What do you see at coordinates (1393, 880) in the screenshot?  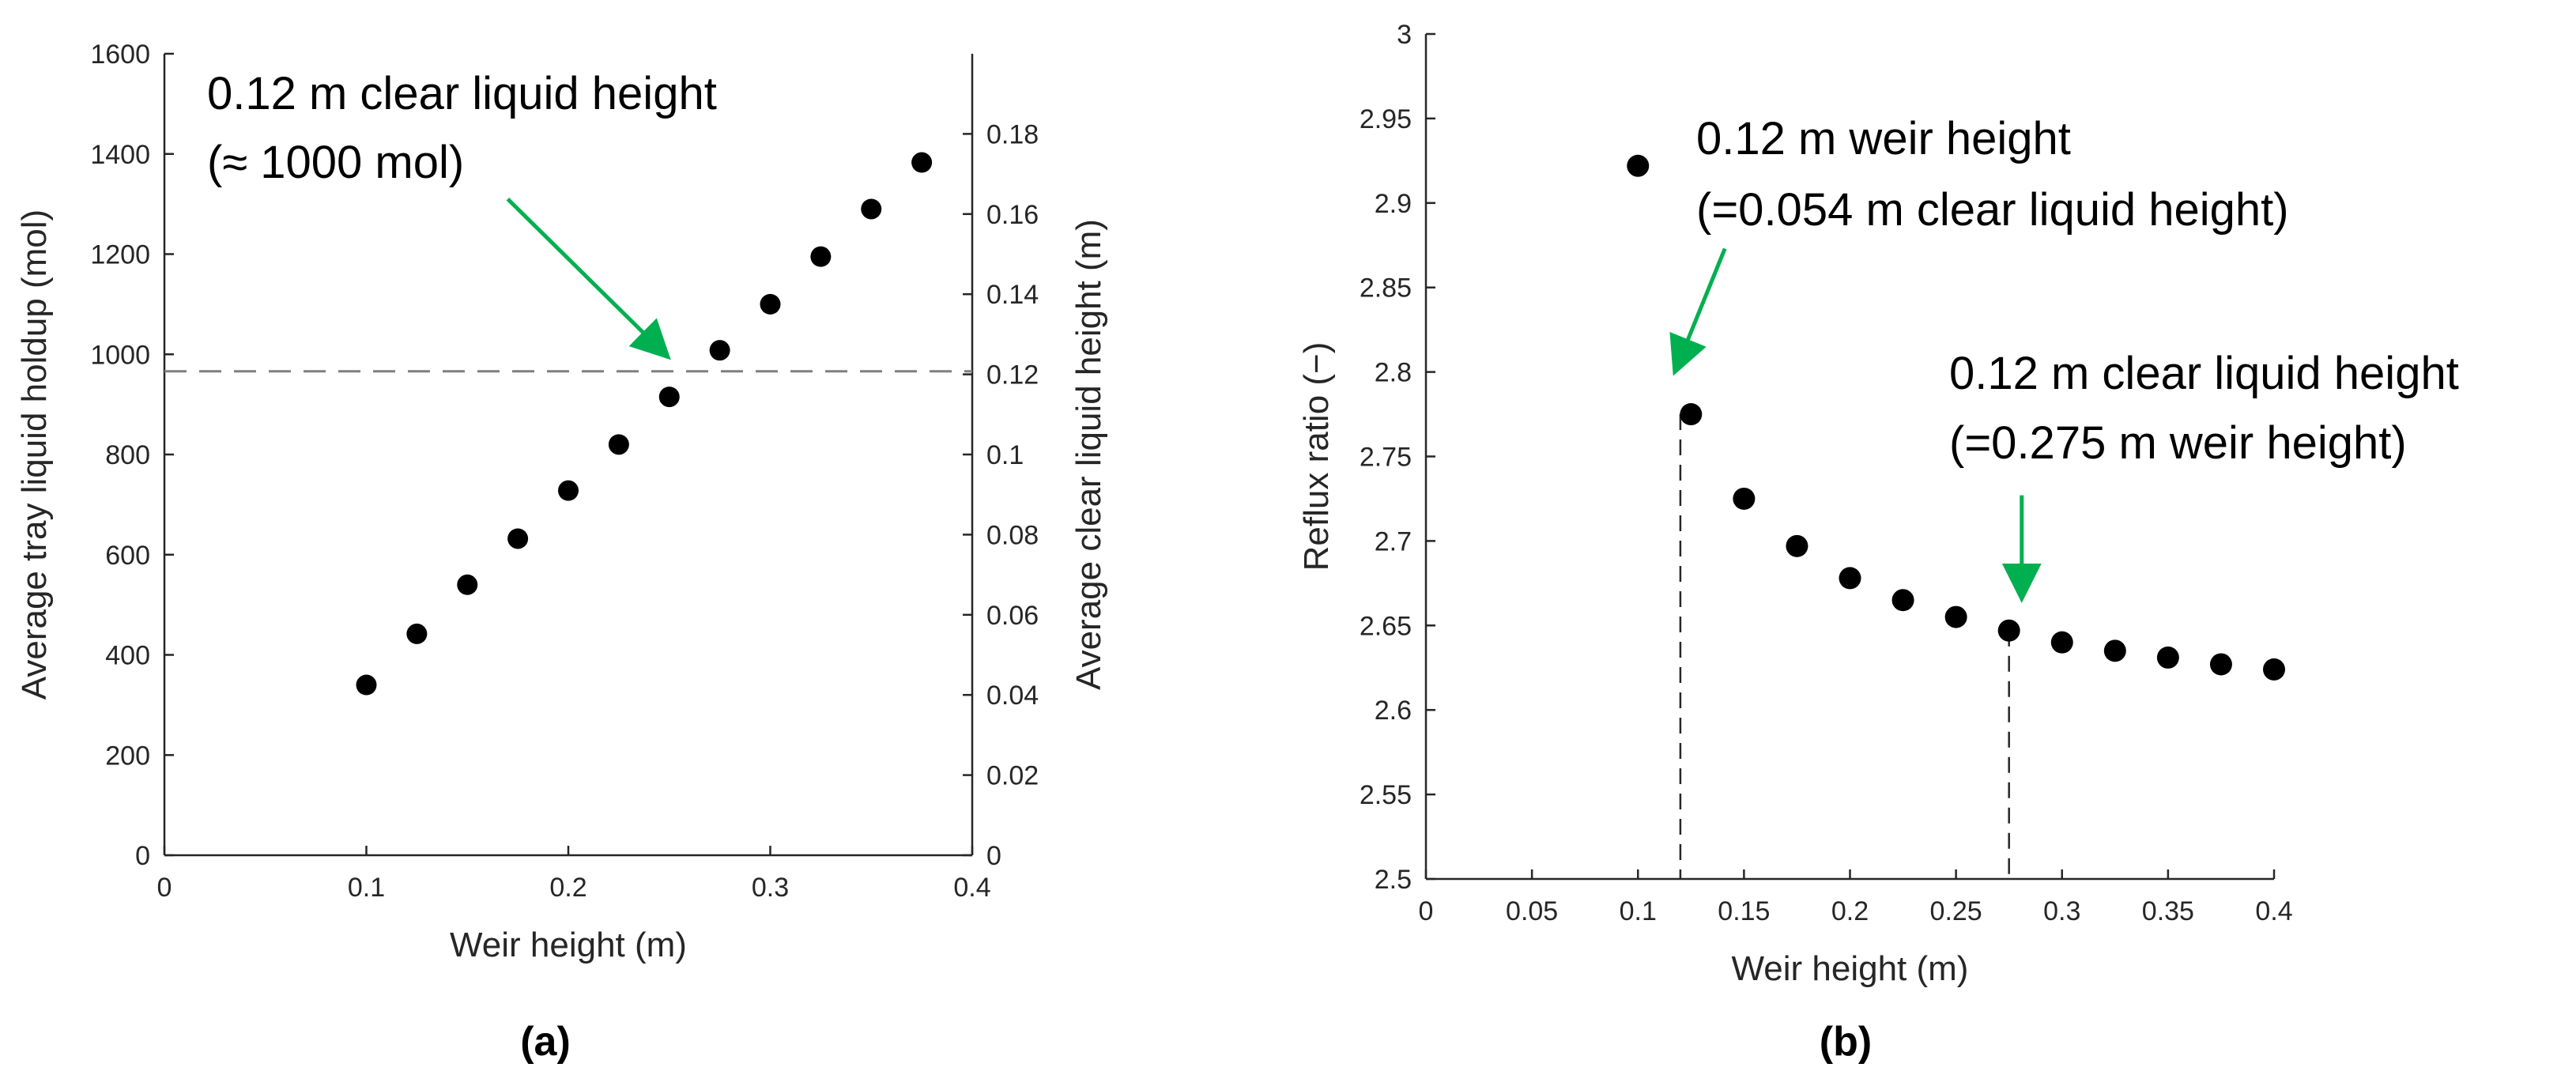 I see `panel-b-y-tick-label: 2.5` at bounding box center [1393, 880].